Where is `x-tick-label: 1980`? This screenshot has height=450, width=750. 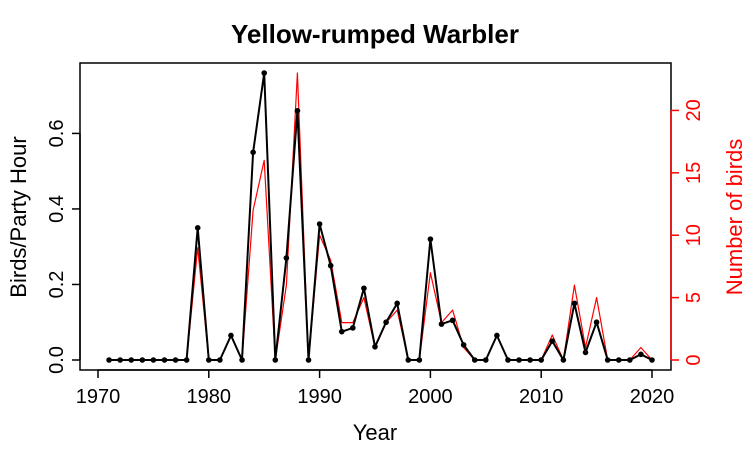 x-tick-label: 1980 is located at coordinates (209, 397).